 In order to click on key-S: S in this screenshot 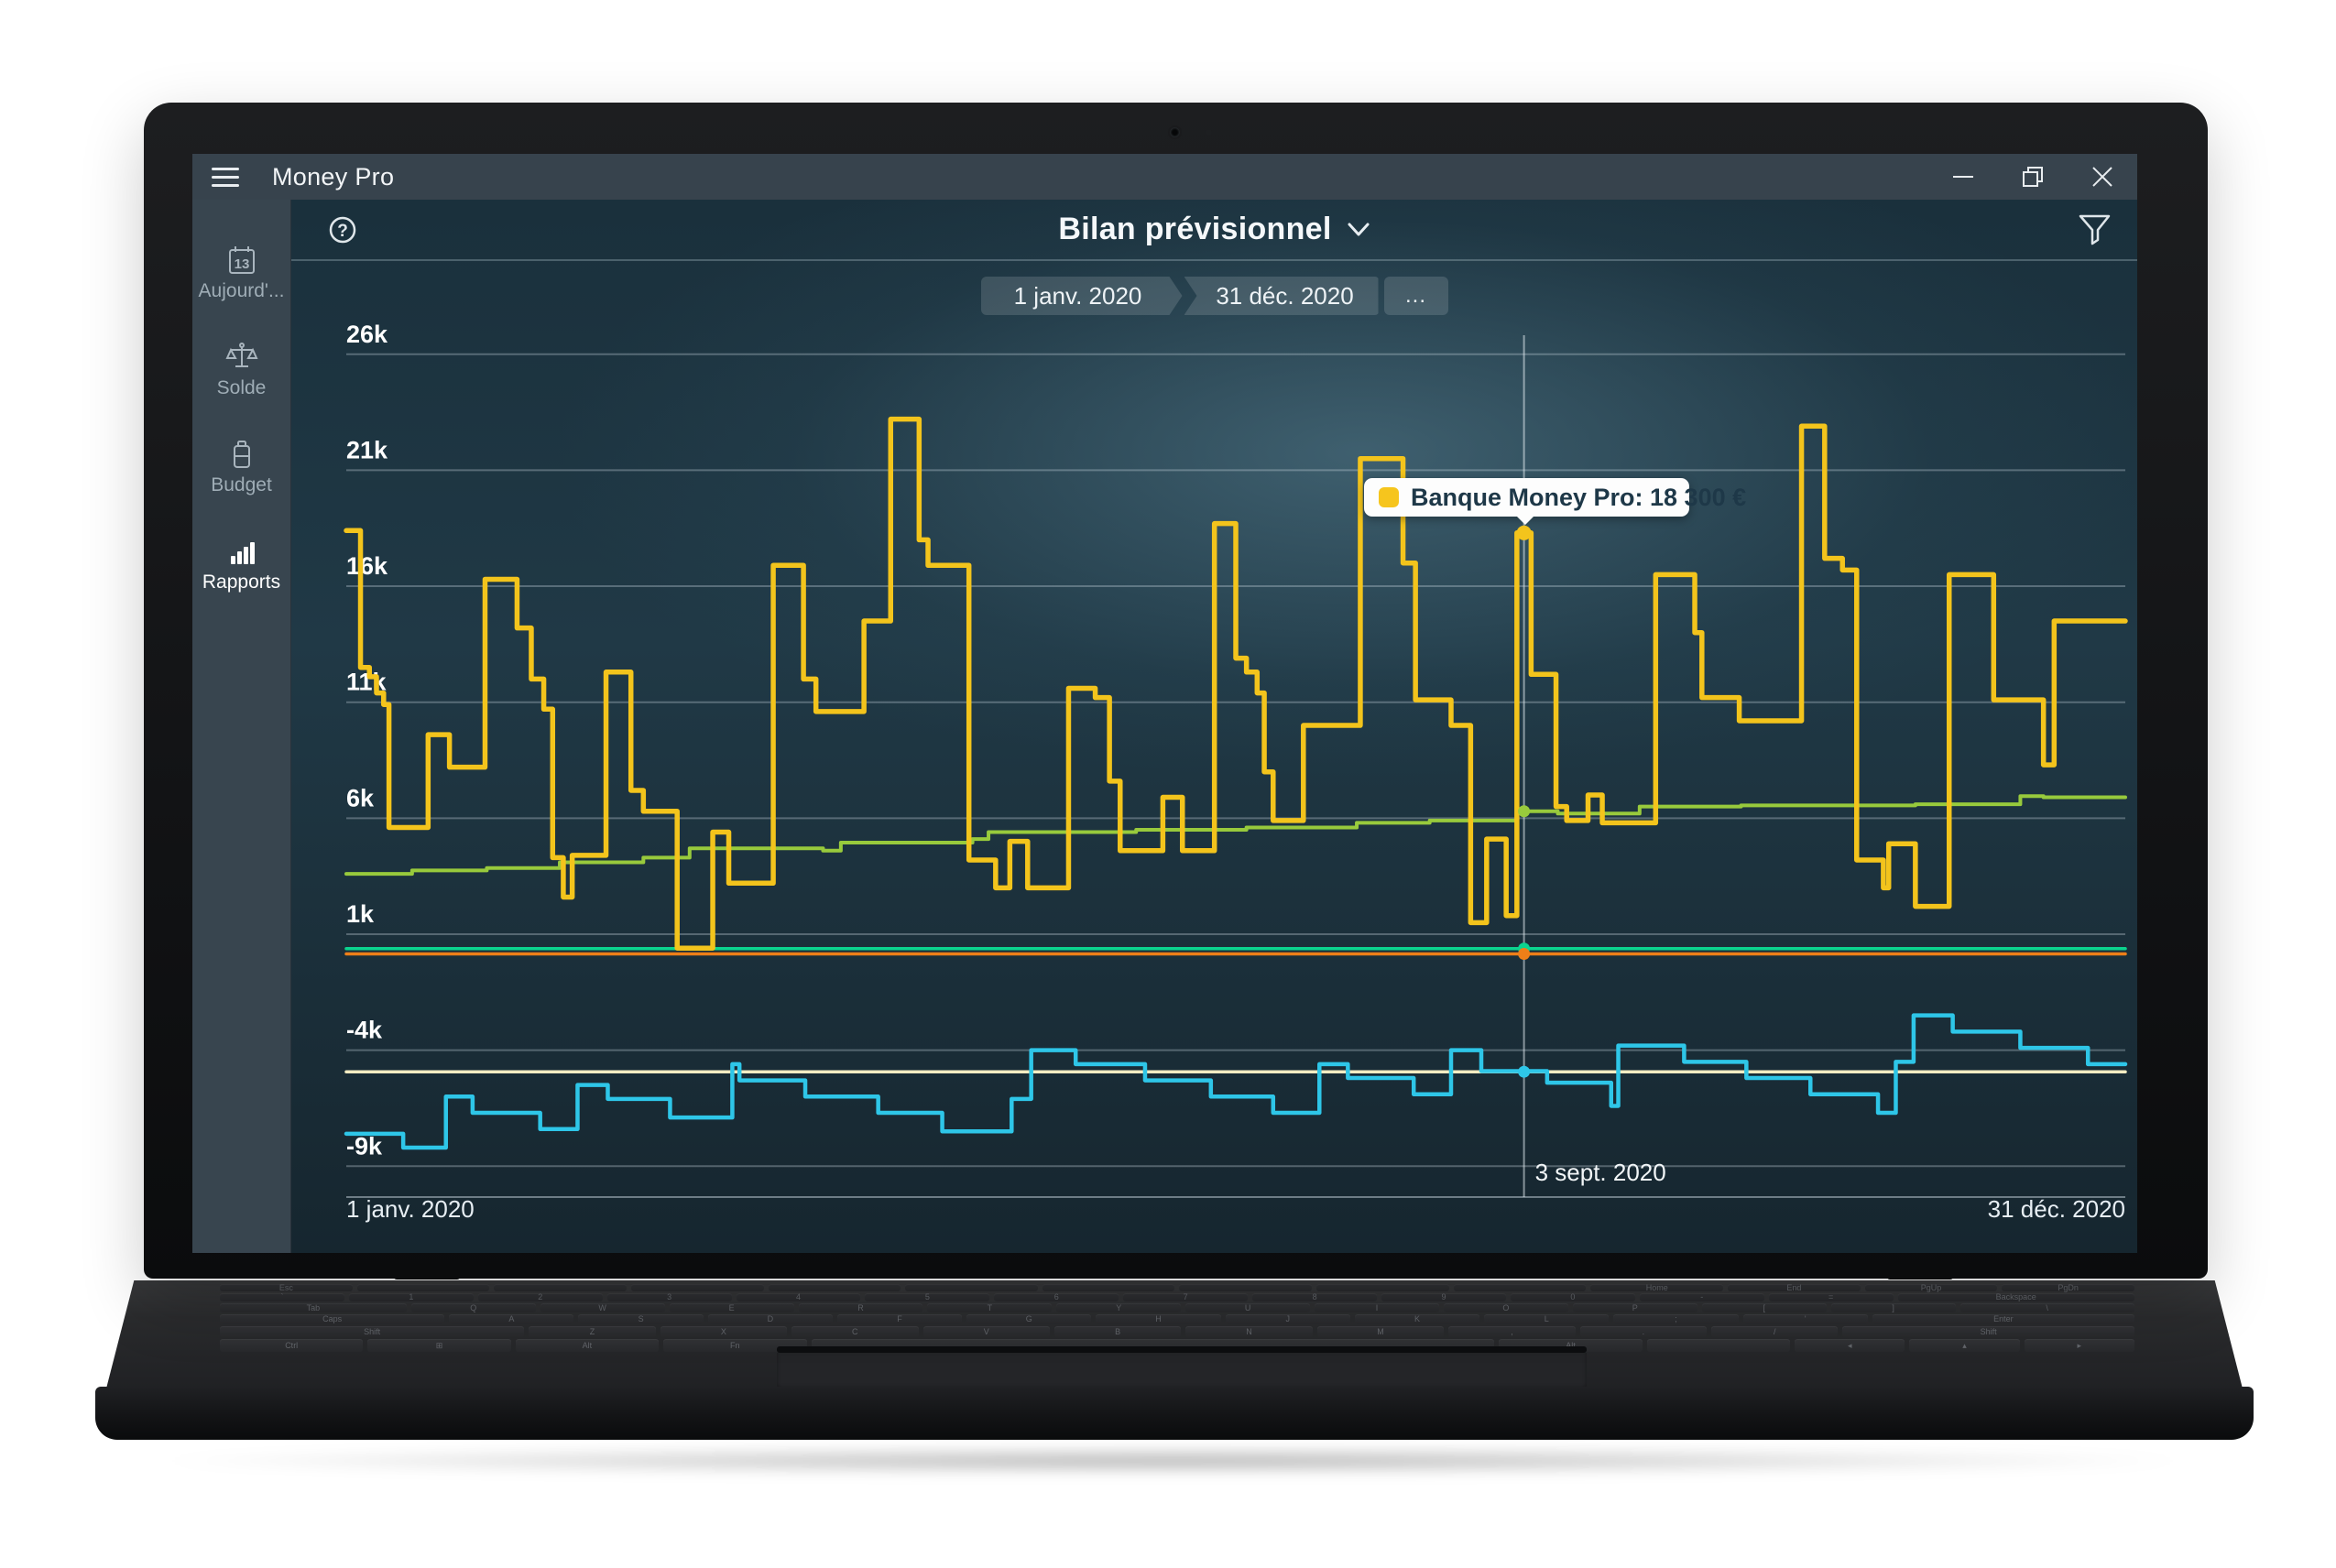, I will do `click(641, 1319)`.